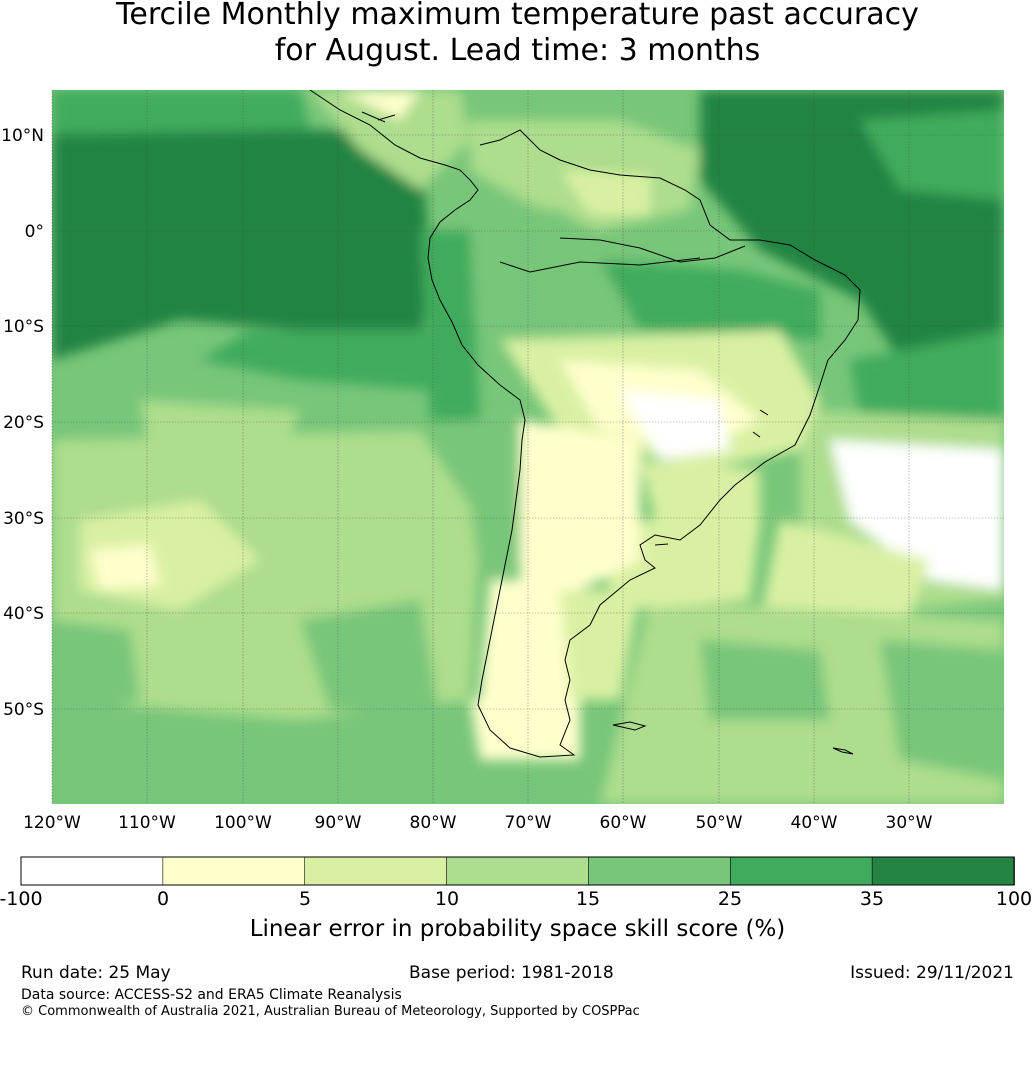  I want to click on colorbar-tick: 5, so click(305, 899).